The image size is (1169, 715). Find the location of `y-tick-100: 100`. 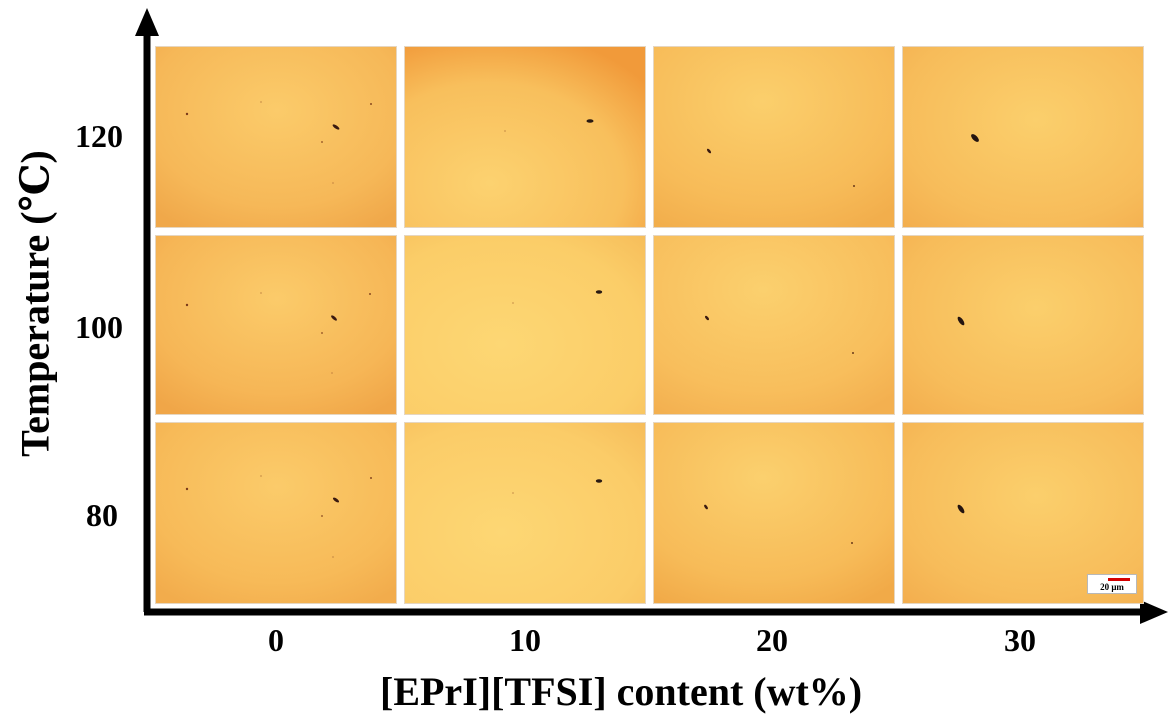

y-tick-100: 100 is located at coordinates (99, 327).